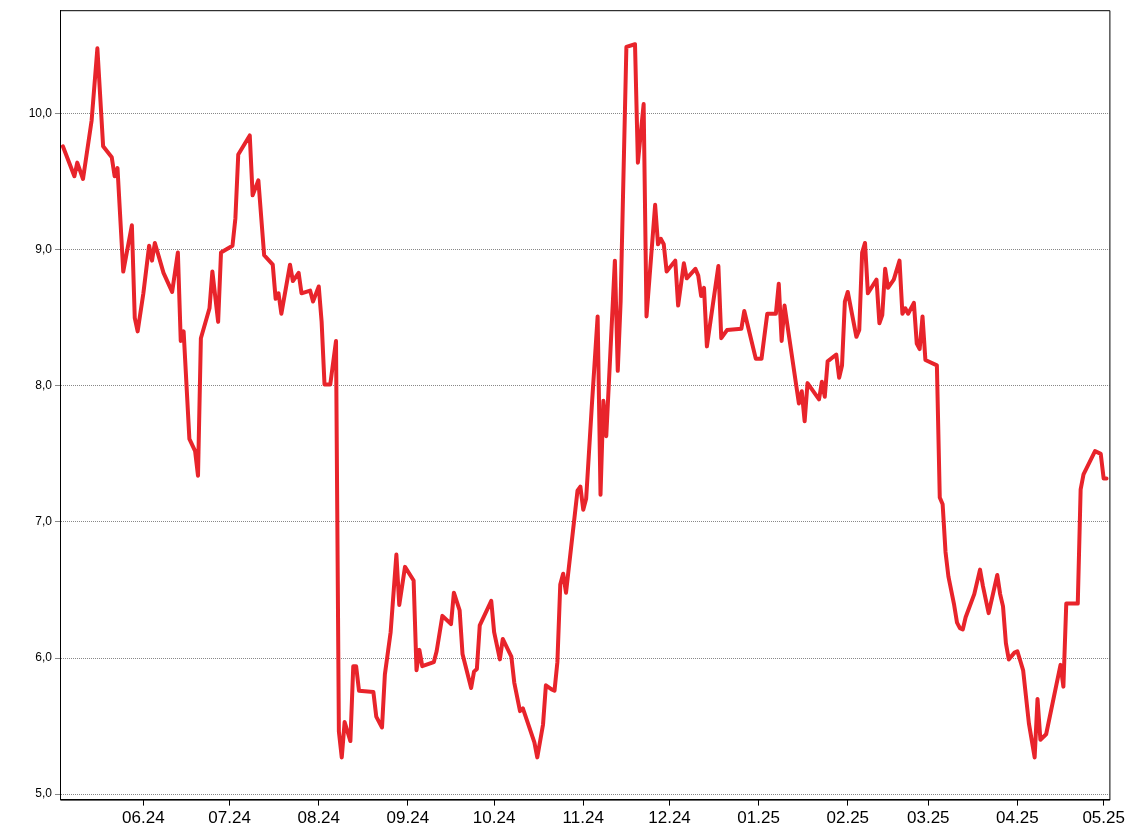 Image resolution: width=1128 pixels, height=836 pixels. I want to click on x-tick-label: 09.24, so click(408, 818).